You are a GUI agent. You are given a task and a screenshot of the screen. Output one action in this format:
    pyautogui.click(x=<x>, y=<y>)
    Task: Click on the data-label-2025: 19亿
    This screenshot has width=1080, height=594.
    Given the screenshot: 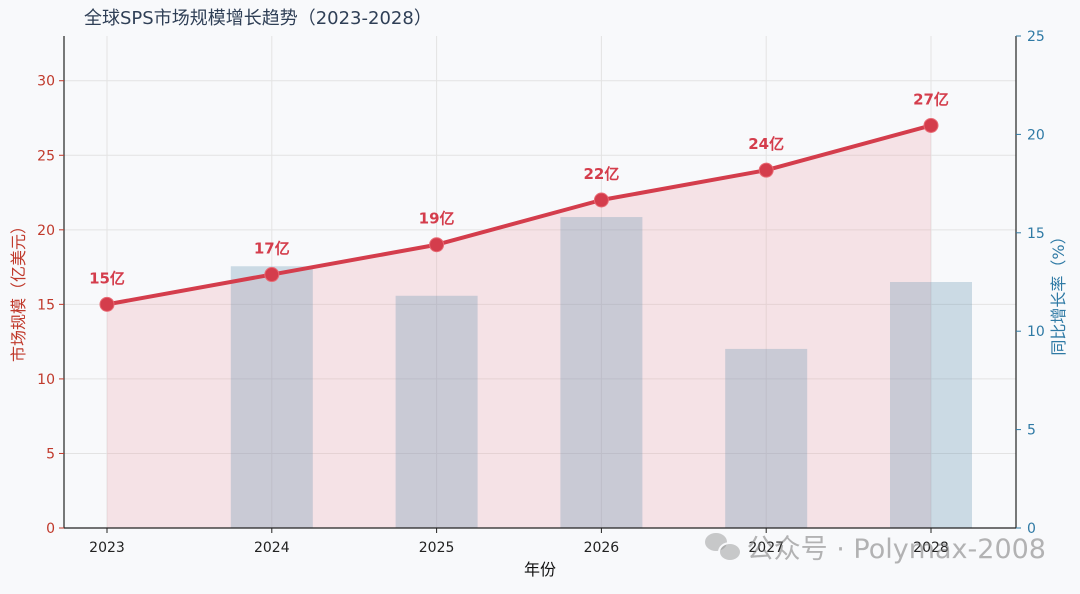 What is the action you would take?
    pyautogui.click(x=437, y=219)
    